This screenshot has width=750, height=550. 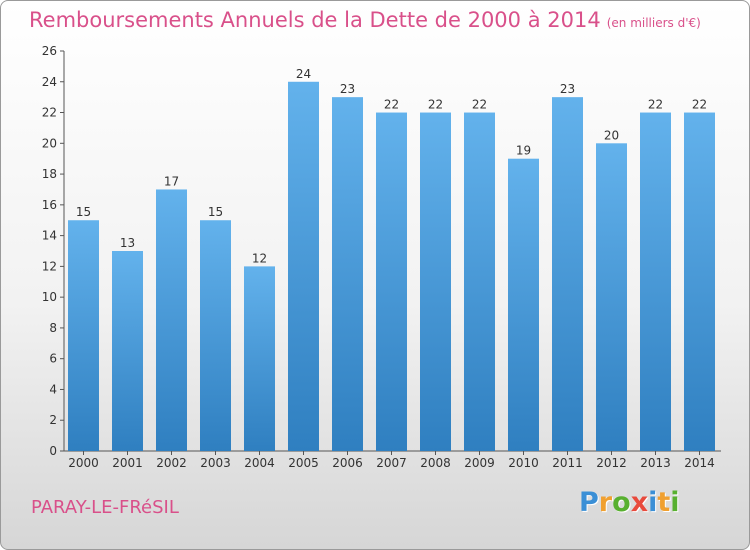 What do you see at coordinates (699, 463) in the screenshot?
I see `x-tick-label-2014: 2014` at bounding box center [699, 463].